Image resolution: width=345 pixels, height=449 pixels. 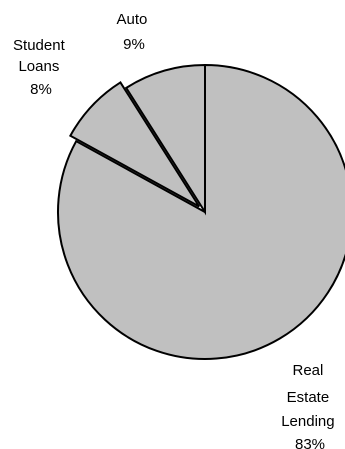 I want to click on label-real-estate-lending: Real Estate Lending 83%, so click(x=310, y=405).